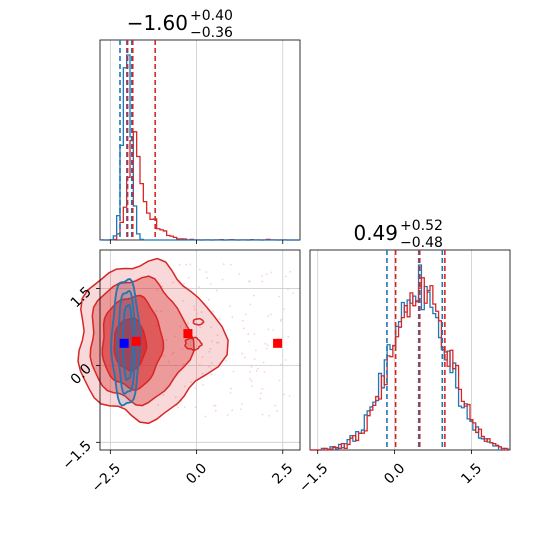 This screenshot has width=550, height=550. I want to click on title-median: 0.49, so click(375, 233).